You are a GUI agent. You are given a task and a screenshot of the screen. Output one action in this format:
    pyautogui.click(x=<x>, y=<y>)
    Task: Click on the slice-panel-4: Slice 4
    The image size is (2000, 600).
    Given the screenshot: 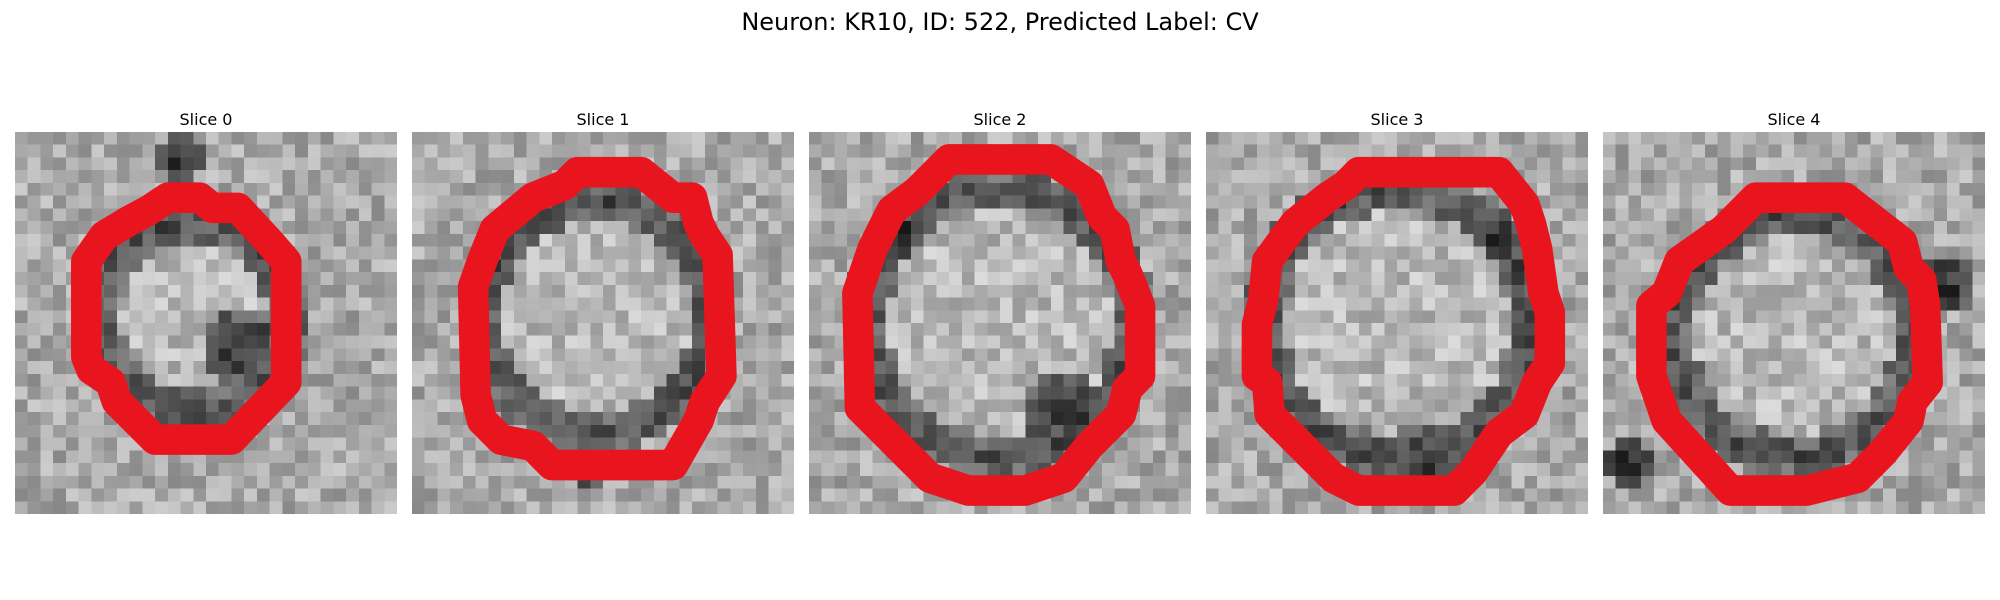 What is the action you would take?
    pyautogui.click(x=1794, y=311)
    